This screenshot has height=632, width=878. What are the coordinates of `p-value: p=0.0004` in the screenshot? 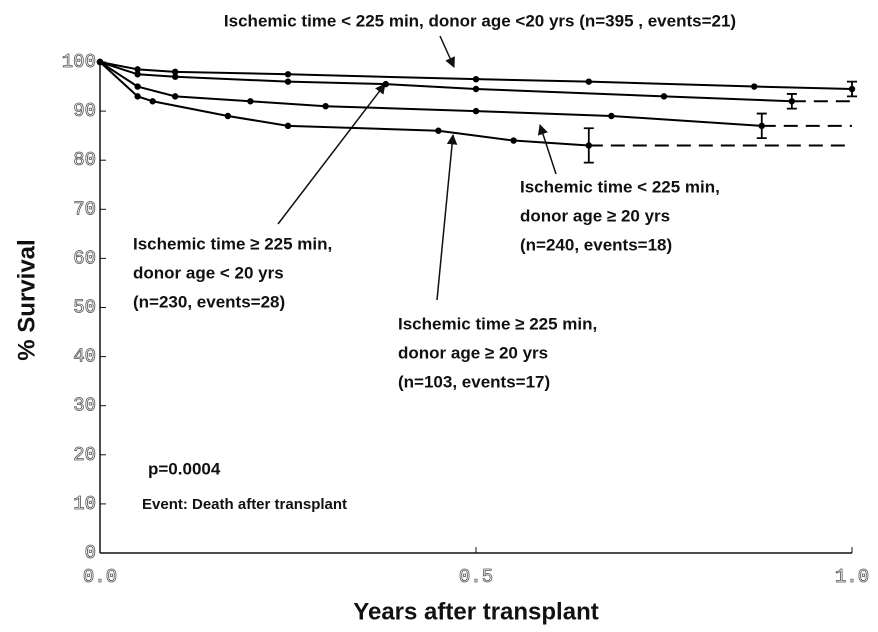 It's located at (184, 468).